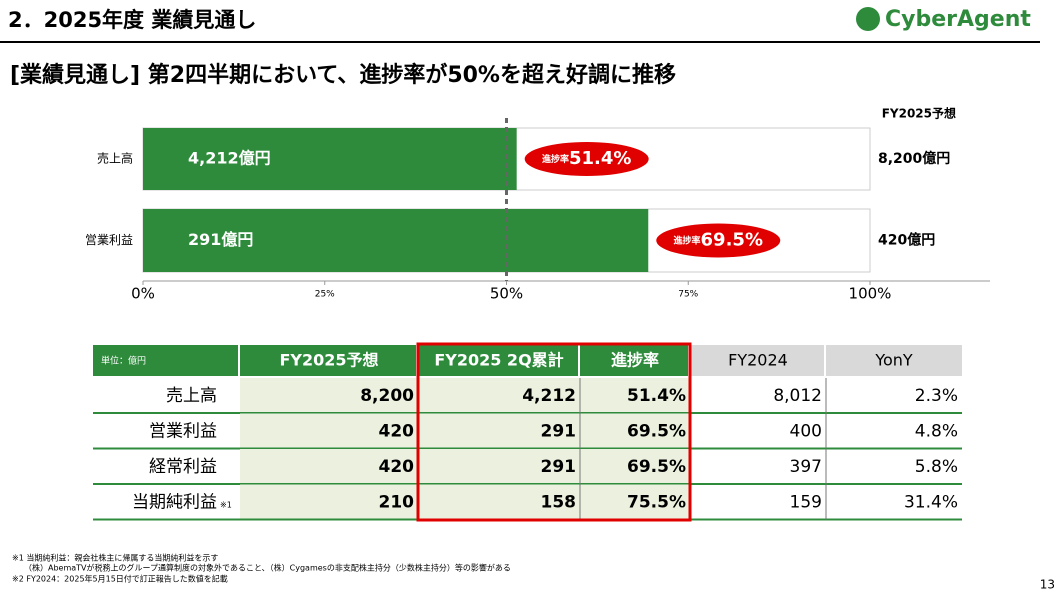 Image resolution: width=1063 pixels, height=598 pixels. Describe the element at coordinates (868, 19) in the screenshot. I see `logo-icon` at that location.